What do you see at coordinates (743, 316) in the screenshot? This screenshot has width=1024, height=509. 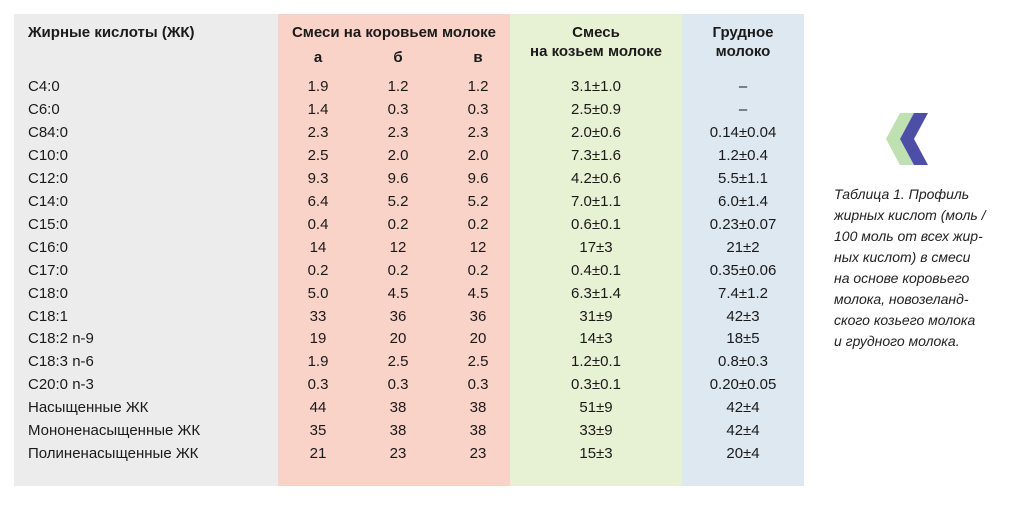 I see `breast-milk-value: 42±3` at bounding box center [743, 316].